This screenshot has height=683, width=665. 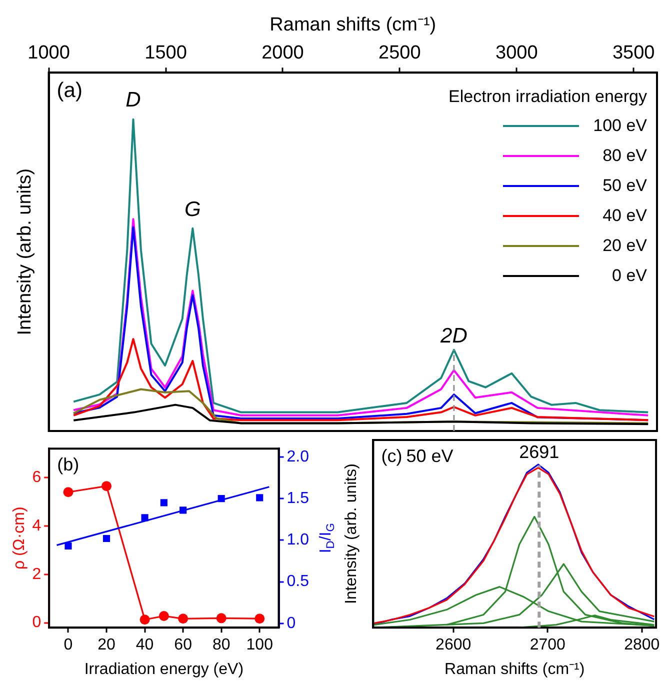 I want to click on x-tick-label: 3000, so click(x=517, y=53).